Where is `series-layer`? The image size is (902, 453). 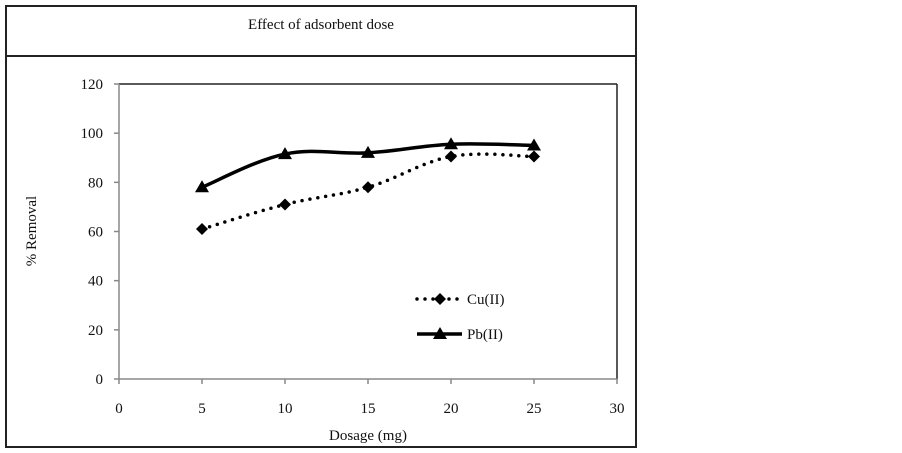 series-layer is located at coordinates (368, 186).